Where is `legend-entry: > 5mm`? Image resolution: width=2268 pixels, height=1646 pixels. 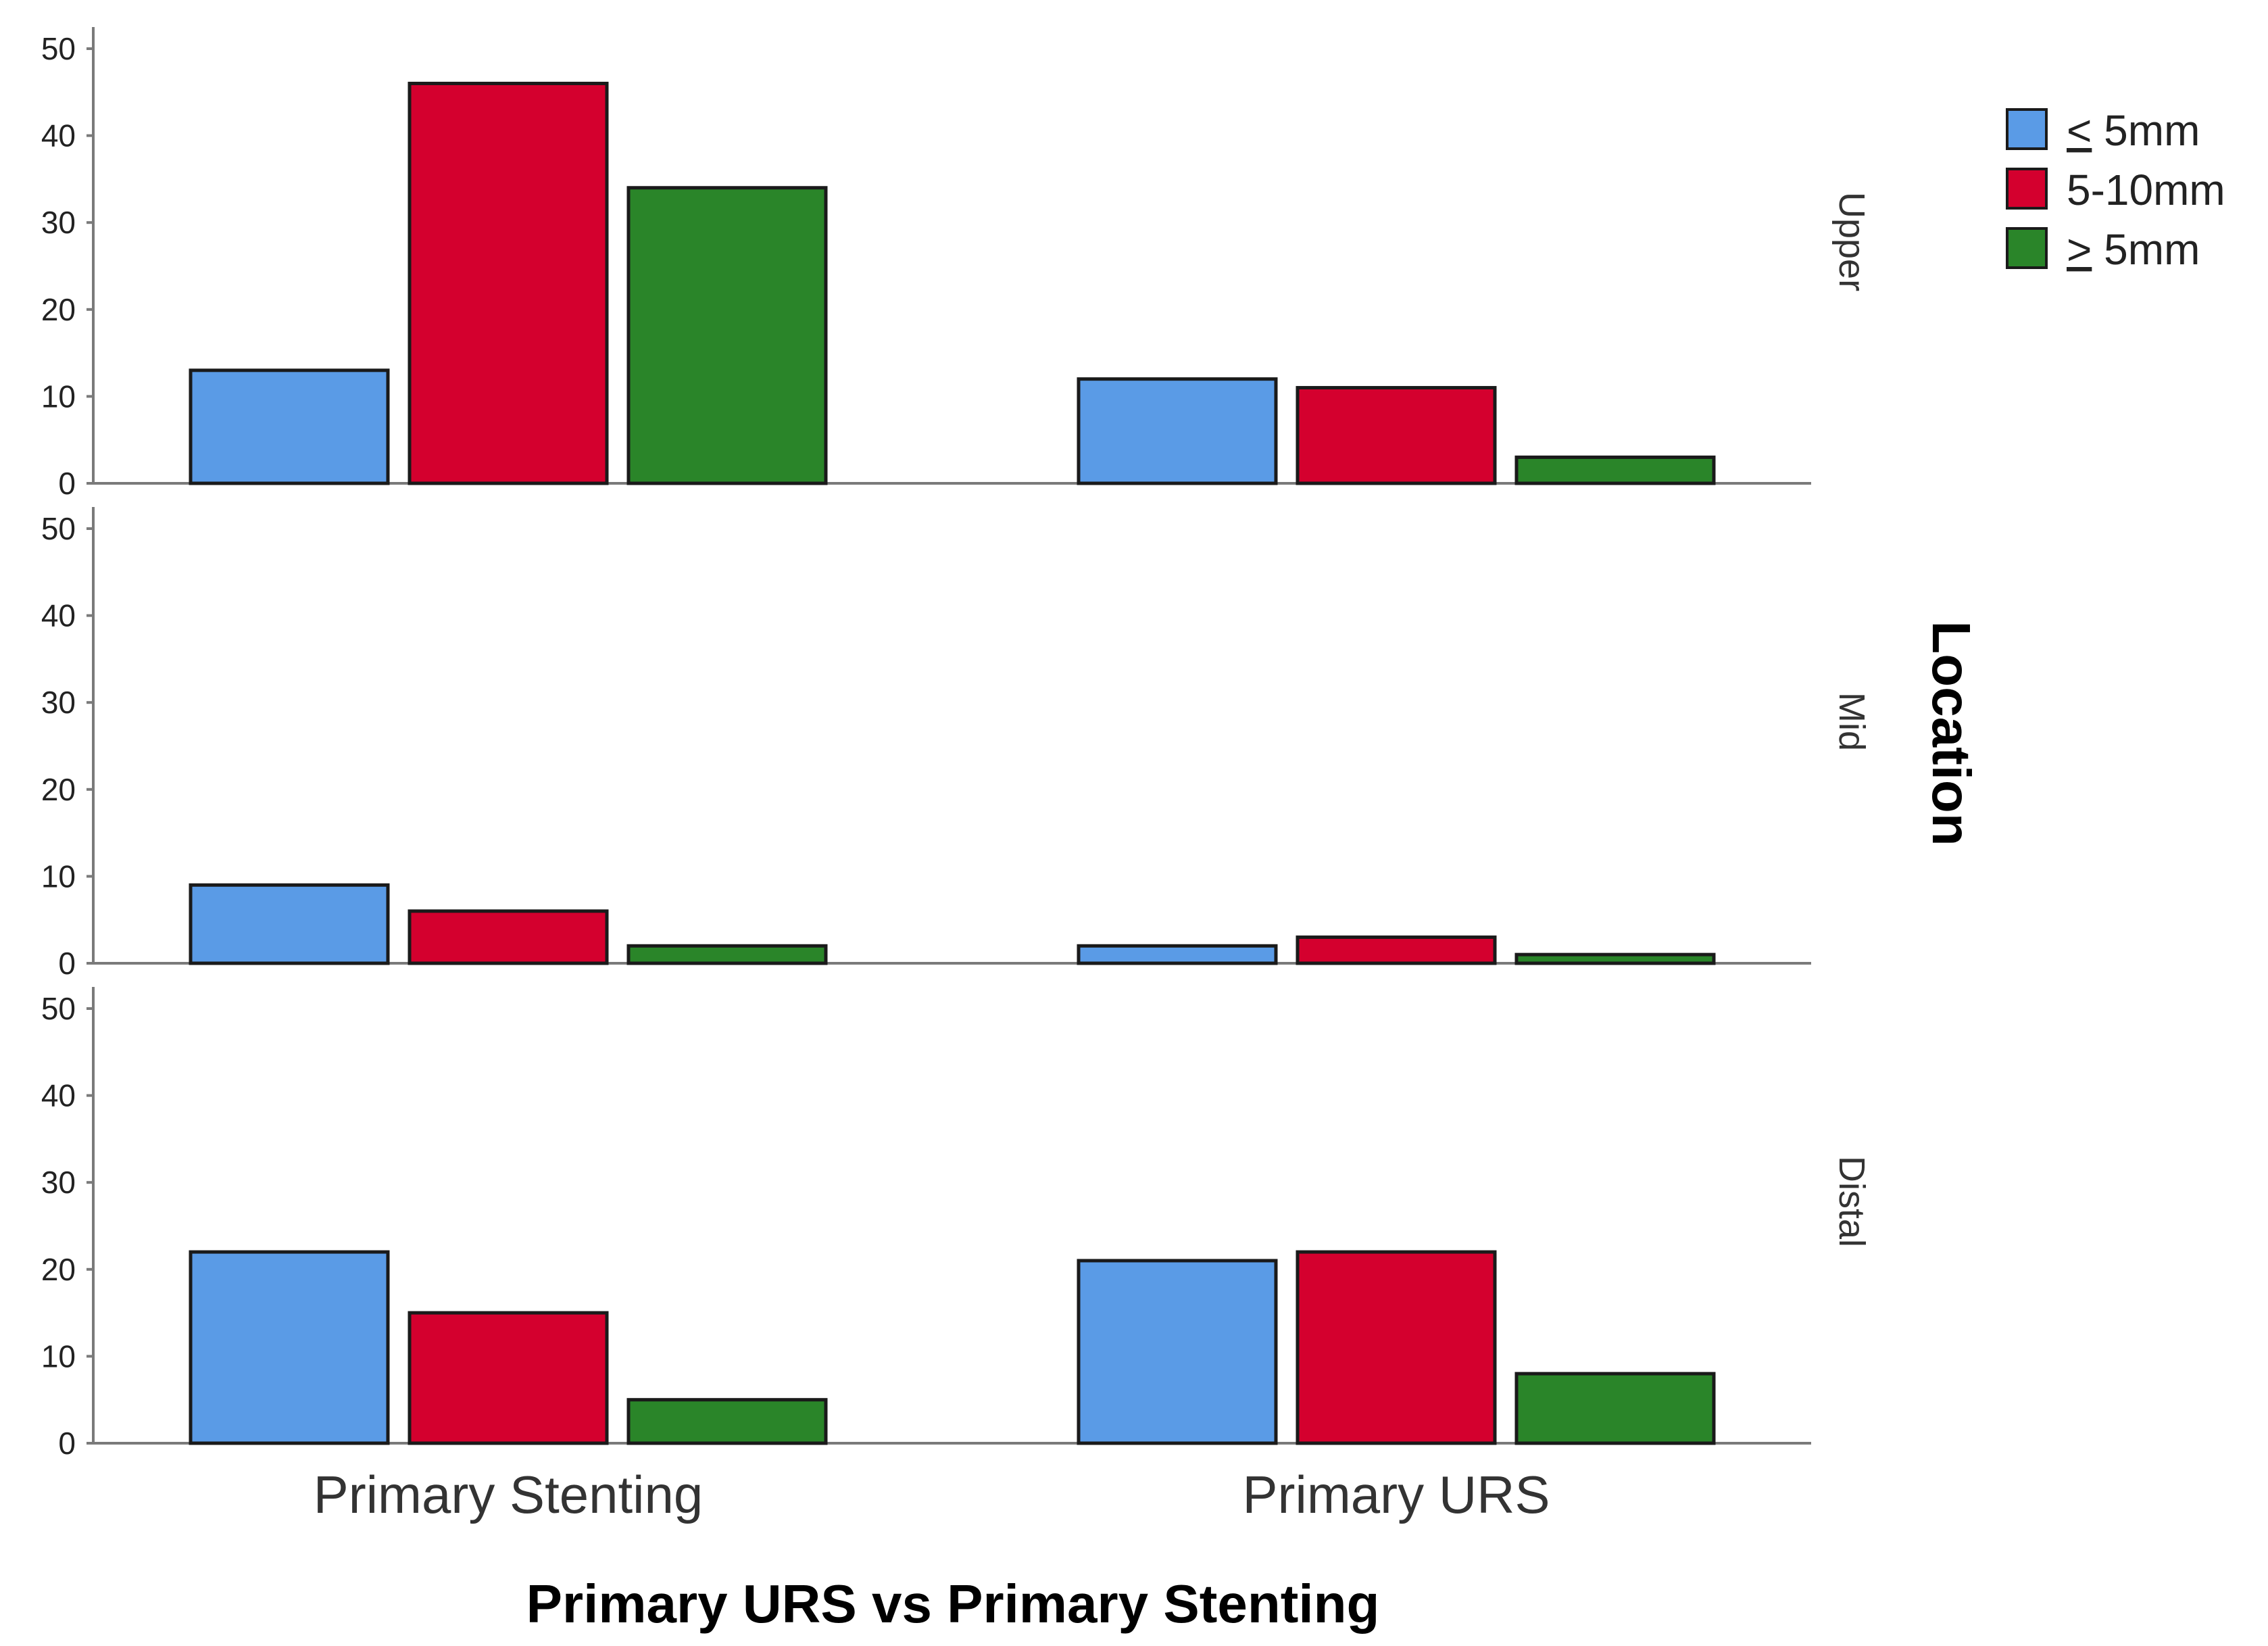 legend-entry: > 5mm is located at coordinates (2103, 250).